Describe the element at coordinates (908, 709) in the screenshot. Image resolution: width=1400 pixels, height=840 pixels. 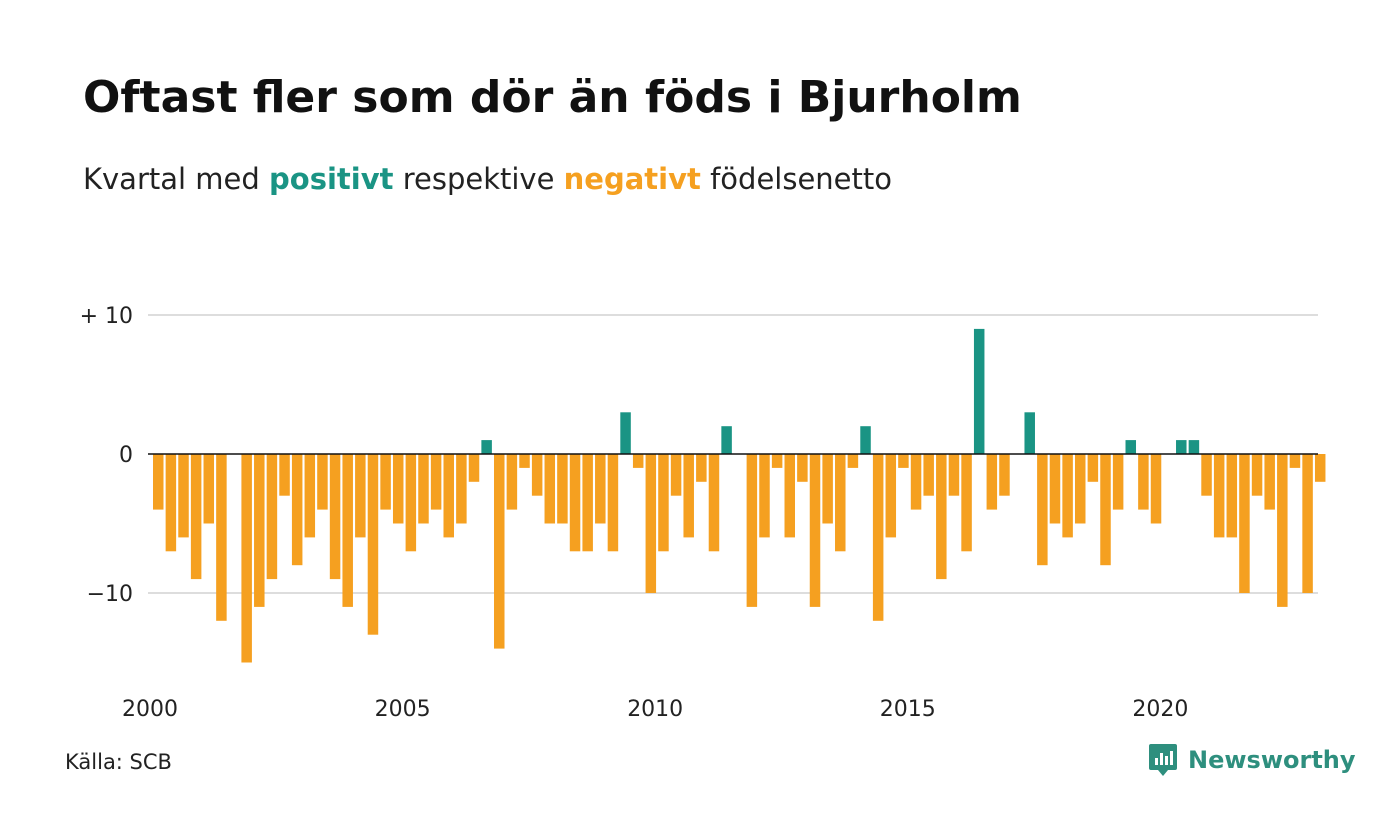
I see `x-tick-label: 2015` at that location.